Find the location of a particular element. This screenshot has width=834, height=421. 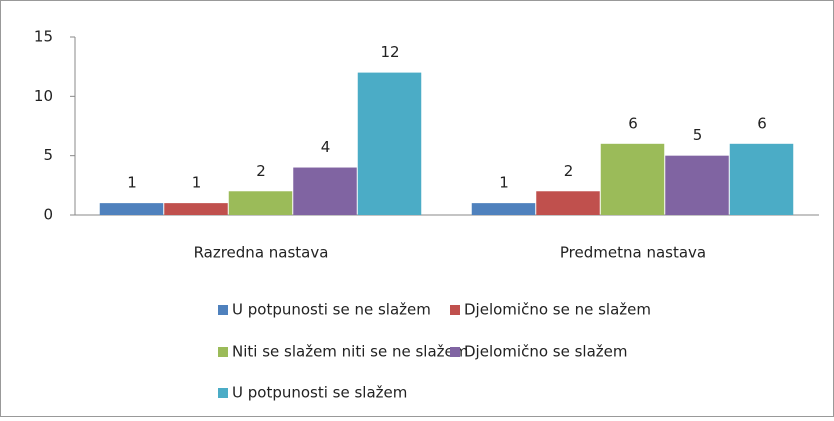

x-tick-label: Razredna nastava is located at coordinates (261, 253).